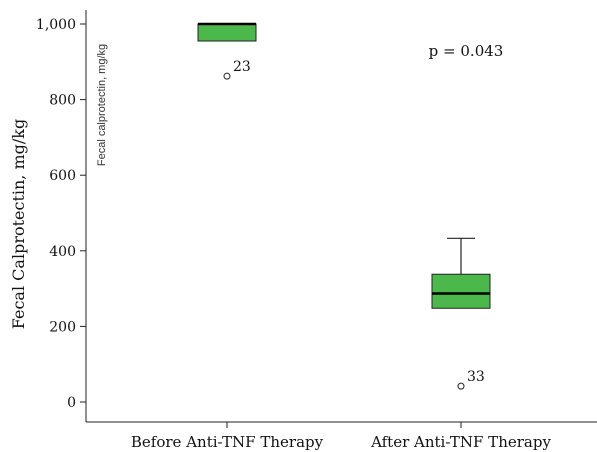 The height and width of the screenshot is (452, 597). Describe the element at coordinates (476, 377) in the screenshot. I see `outlier-label: 33` at that location.